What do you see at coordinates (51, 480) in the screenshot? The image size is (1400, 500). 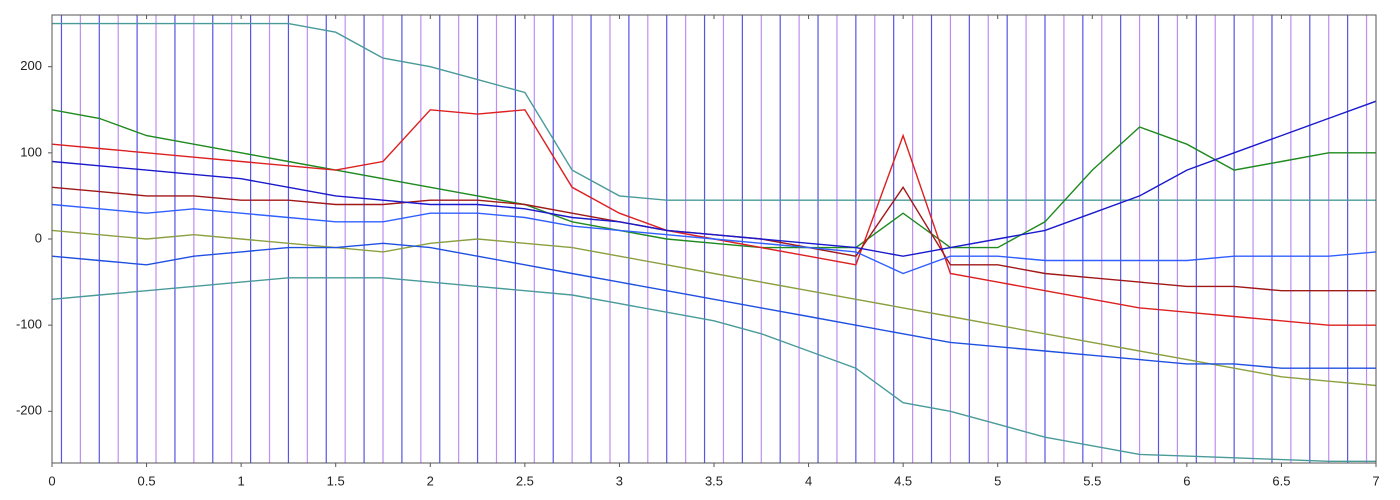 I see `x-tick-label: 0` at bounding box center [51, 480].